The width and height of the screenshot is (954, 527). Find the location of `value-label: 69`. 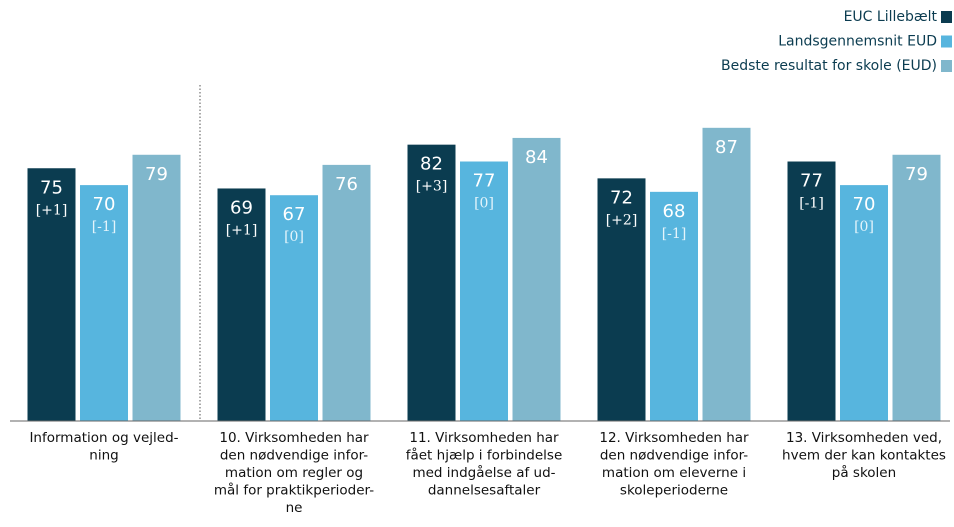

value-label: 69 is located at coordinates (241, 207).